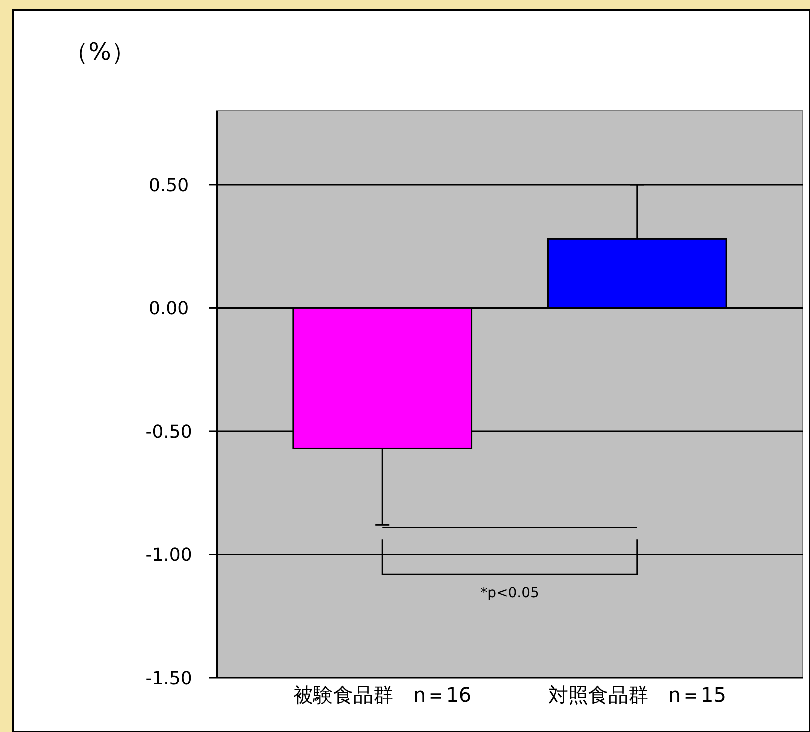 The image size is (810, 732). I want to click on x-tick-label: 被験食品群 n＝16, so click(383, 695).